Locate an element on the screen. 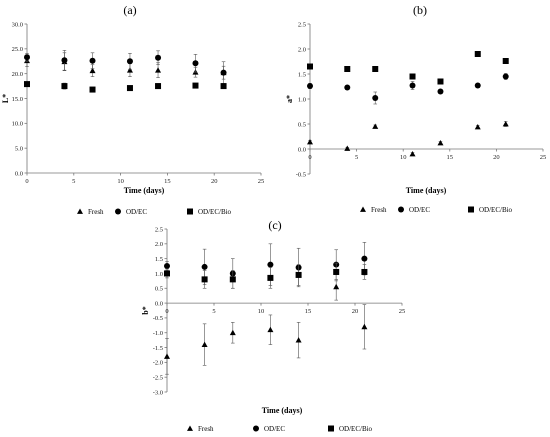 This screenshot has height=437, width=550. y-tick-label: 15.0 is located at coordinates (17, 99).